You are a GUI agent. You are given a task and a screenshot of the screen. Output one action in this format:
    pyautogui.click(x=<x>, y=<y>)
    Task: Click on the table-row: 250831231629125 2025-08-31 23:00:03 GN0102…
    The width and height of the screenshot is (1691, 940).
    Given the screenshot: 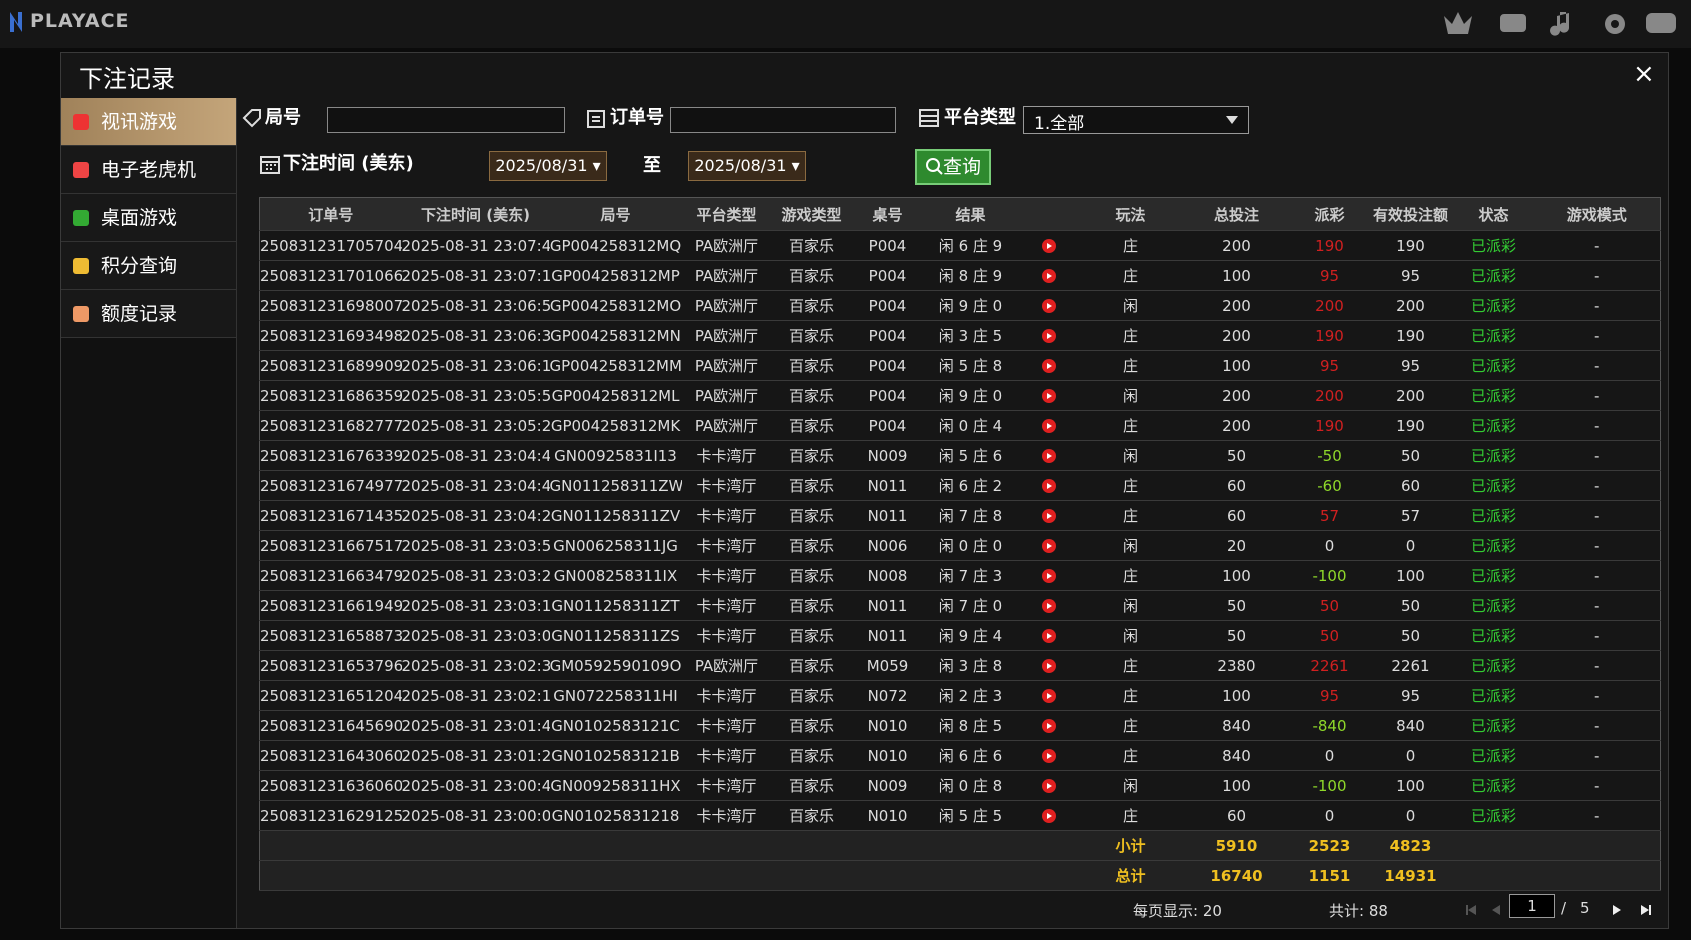 What is the action you would take?
    pyautogui.click(x=960, y=815)
    